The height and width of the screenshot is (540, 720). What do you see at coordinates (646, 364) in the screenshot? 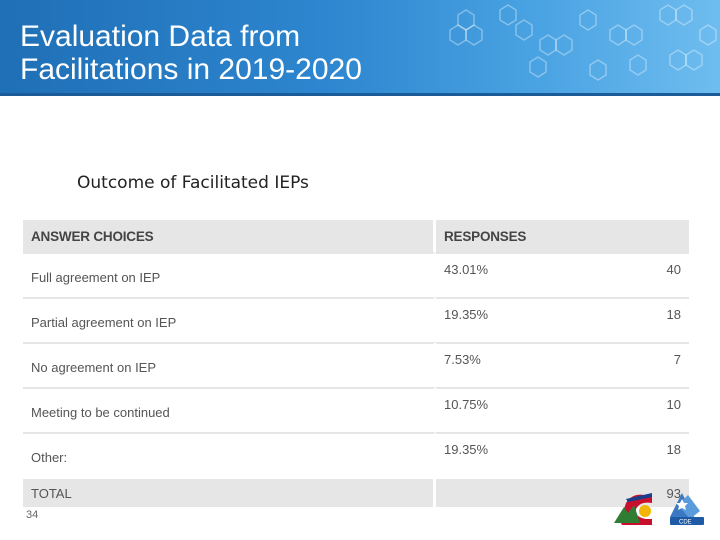
I see `count-cell: 7` at bounding box center [646, 364].